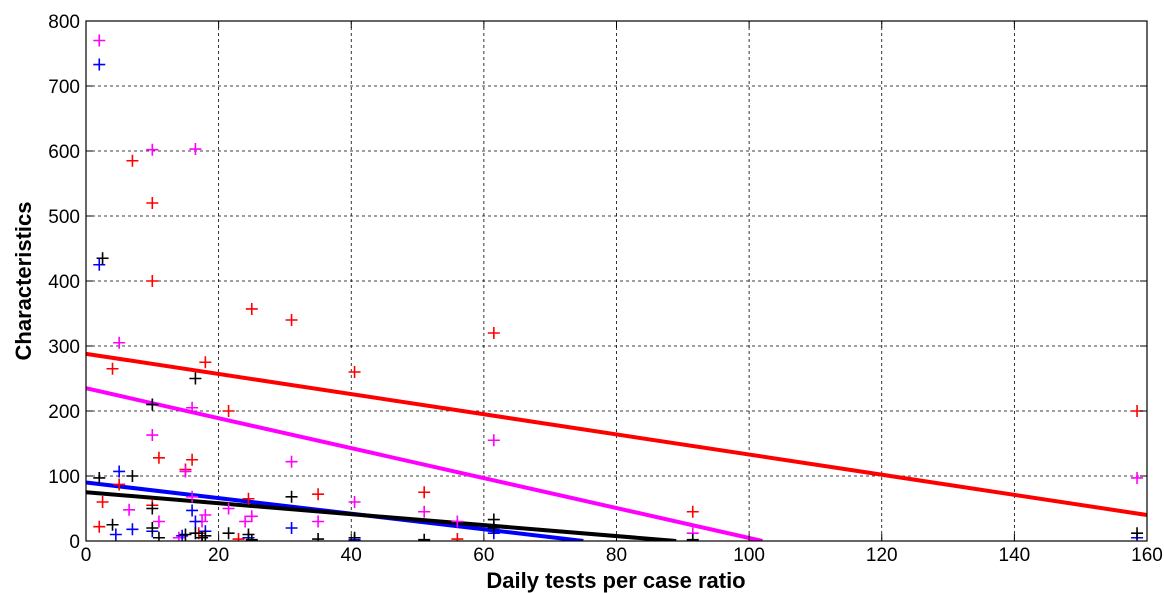  I want to click on trend-line, so click(381, 515).